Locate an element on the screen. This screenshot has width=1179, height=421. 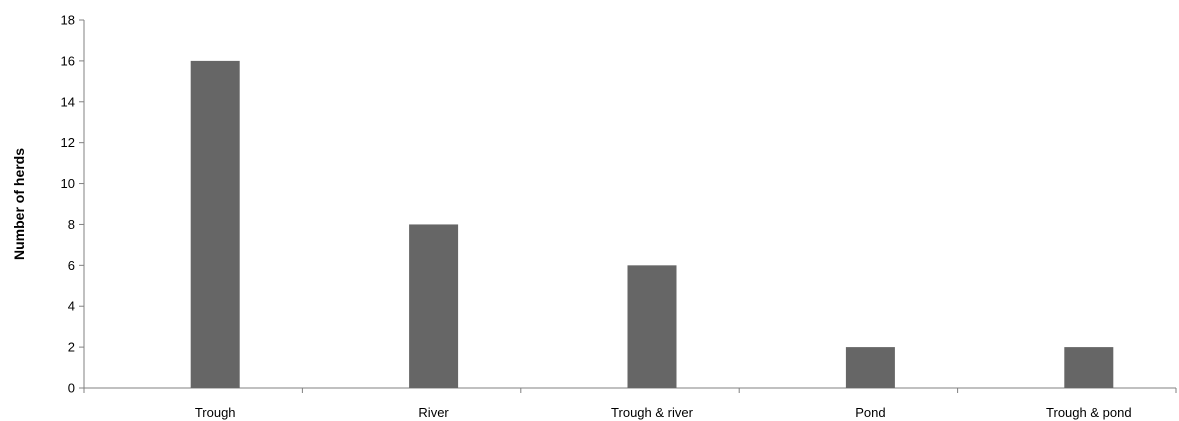
x-tick-label: Pond is located at coordinates (870, 412).